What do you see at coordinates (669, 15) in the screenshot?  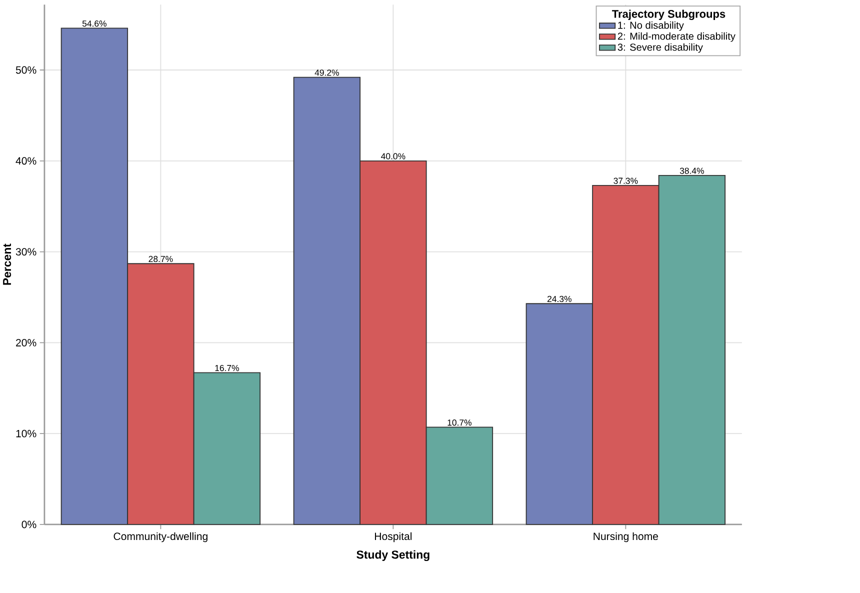 I see `legend-title: Trajectory Subgroups` at bounding box center [669, 15].